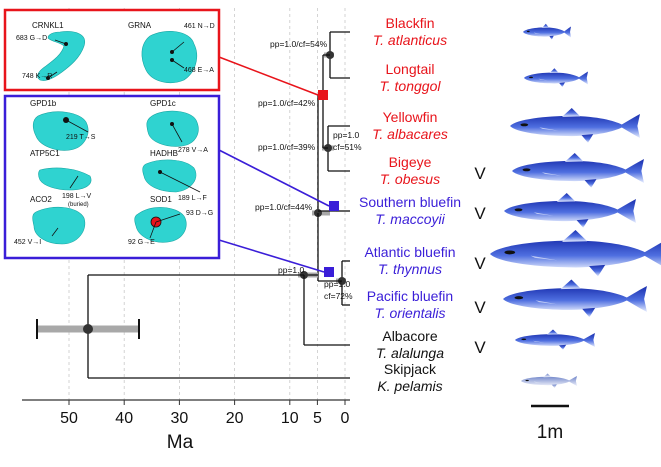  Describe the element at coordinates (65, 179) in the screenshot. I see `atp5c1-structure` at that location.